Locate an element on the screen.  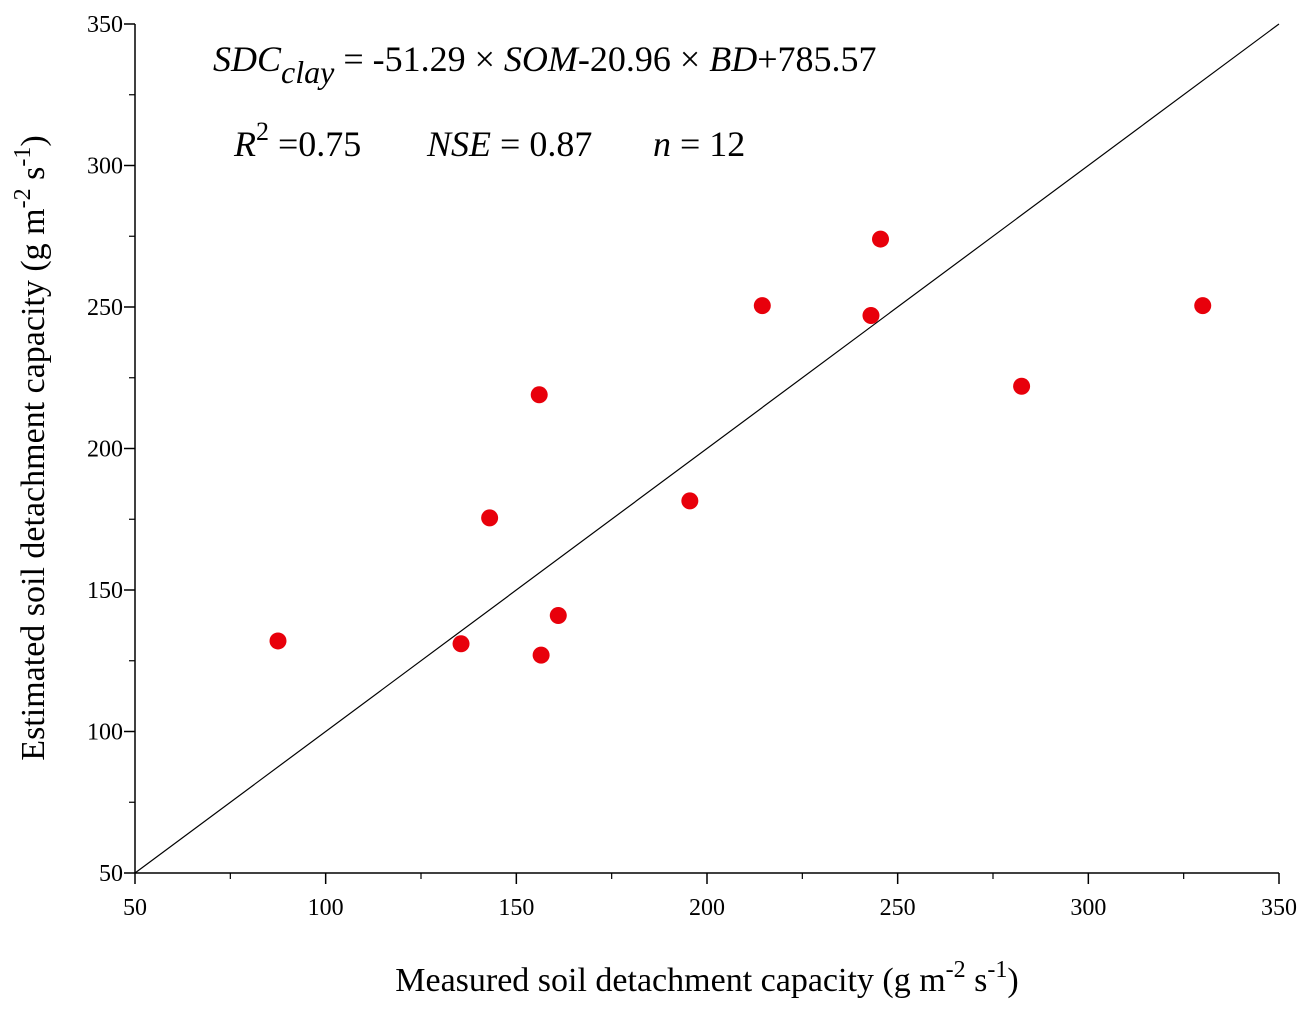
x-axis-title-main: Measured soil detachment capacity (g m is located at coordinates (670, 980).